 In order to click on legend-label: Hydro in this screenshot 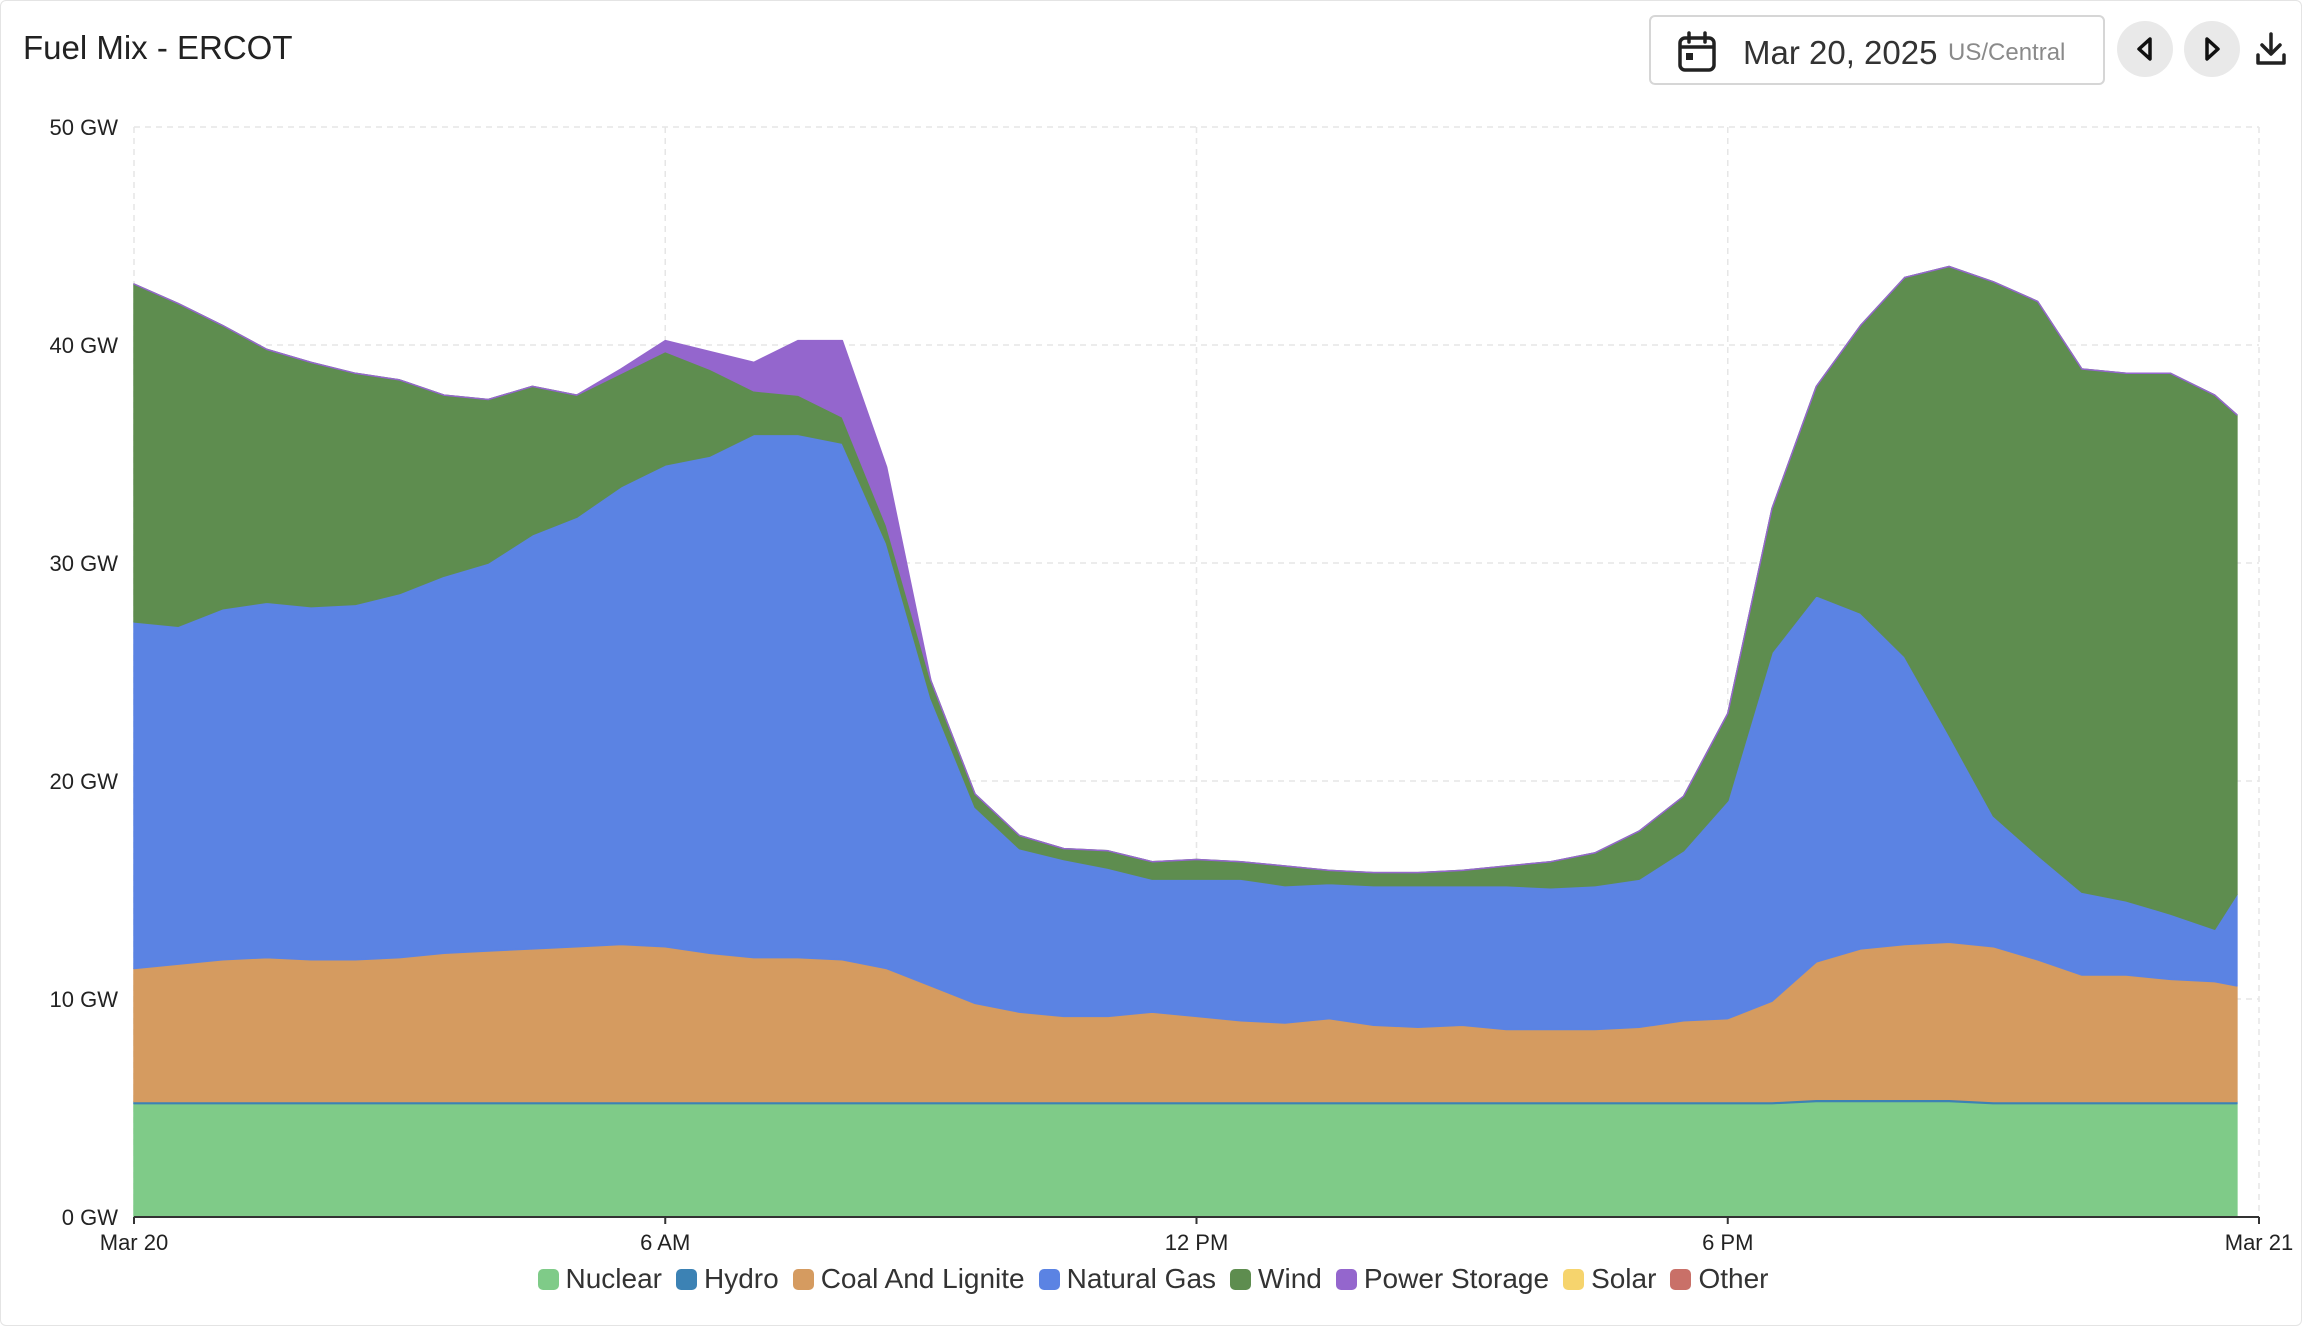, I will do `click(741, 1278)`.